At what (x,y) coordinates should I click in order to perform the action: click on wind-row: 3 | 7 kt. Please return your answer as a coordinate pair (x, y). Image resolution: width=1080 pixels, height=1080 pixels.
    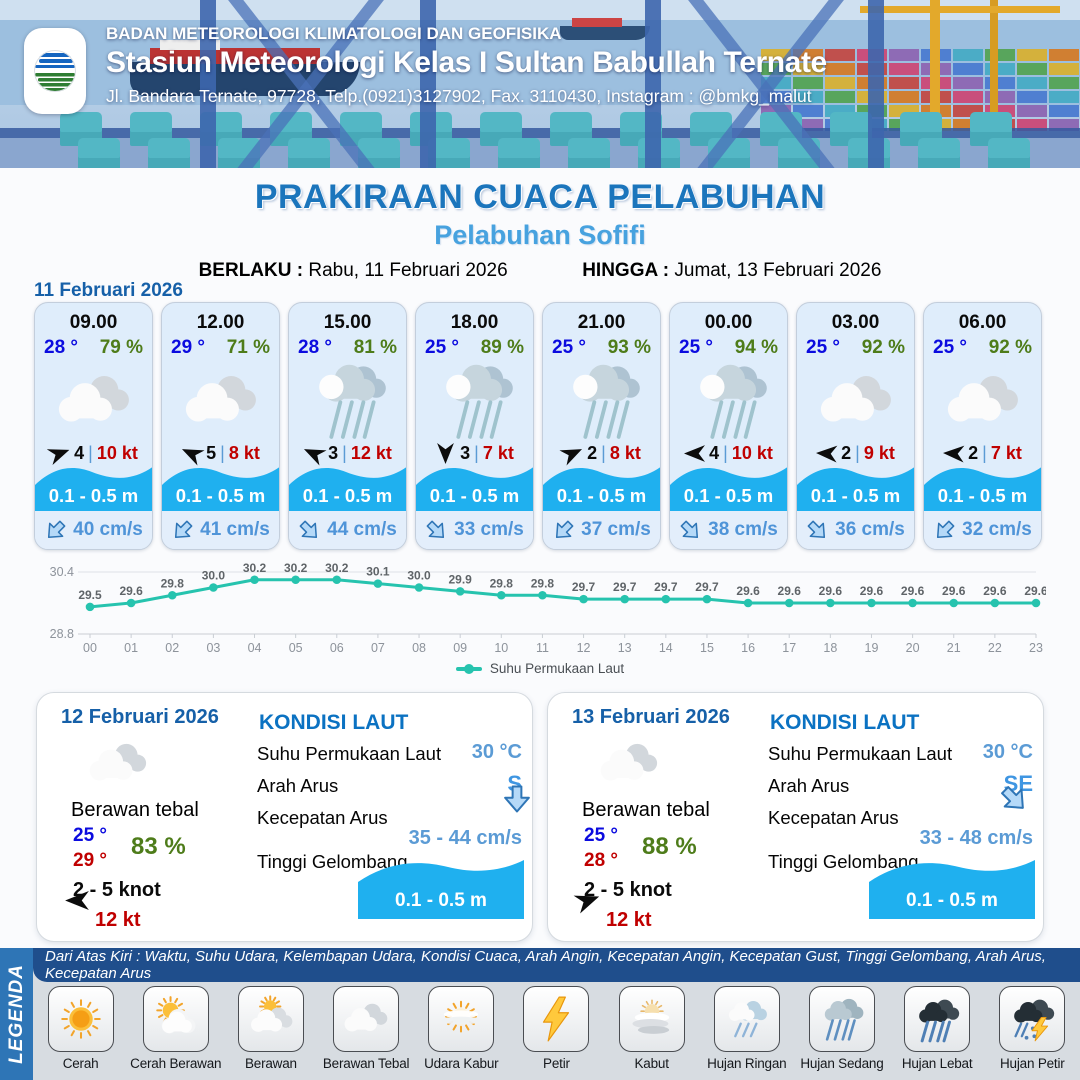
    Looking at the image, I should click on (474, 453).